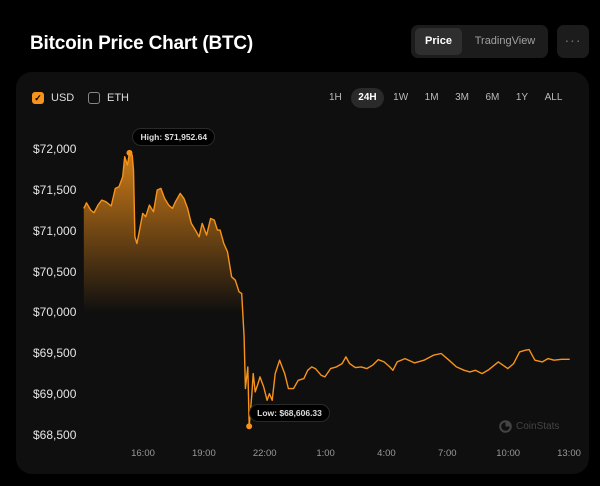 This screenshot has width=600, height=486. What do you see at coordinates (174, 136) in the screenshot?
I see `high-price-tooltip: High: $71,952.64` at bounding box center [174, 136].